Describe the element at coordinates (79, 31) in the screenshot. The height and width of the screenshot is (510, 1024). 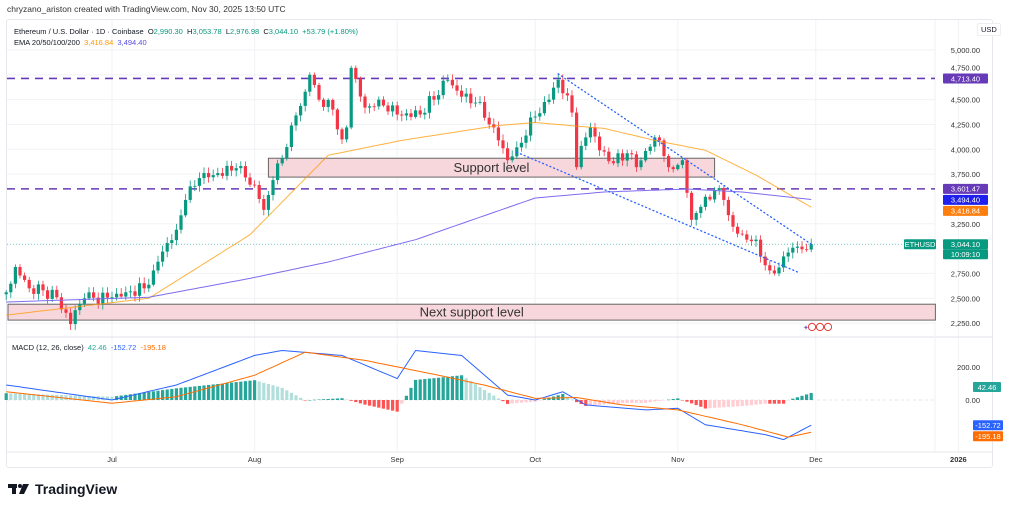
I see `symbol-title: Ethereum / U.S. Dollar · 1D · Coinbase` at that location.